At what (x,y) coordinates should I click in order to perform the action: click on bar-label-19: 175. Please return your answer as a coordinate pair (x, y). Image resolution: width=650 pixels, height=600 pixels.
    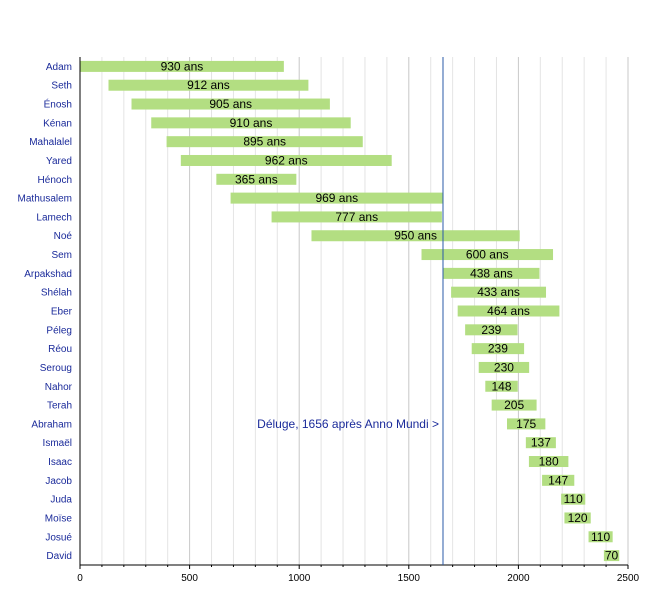
    Looking at the image, I should click on (526, 424).